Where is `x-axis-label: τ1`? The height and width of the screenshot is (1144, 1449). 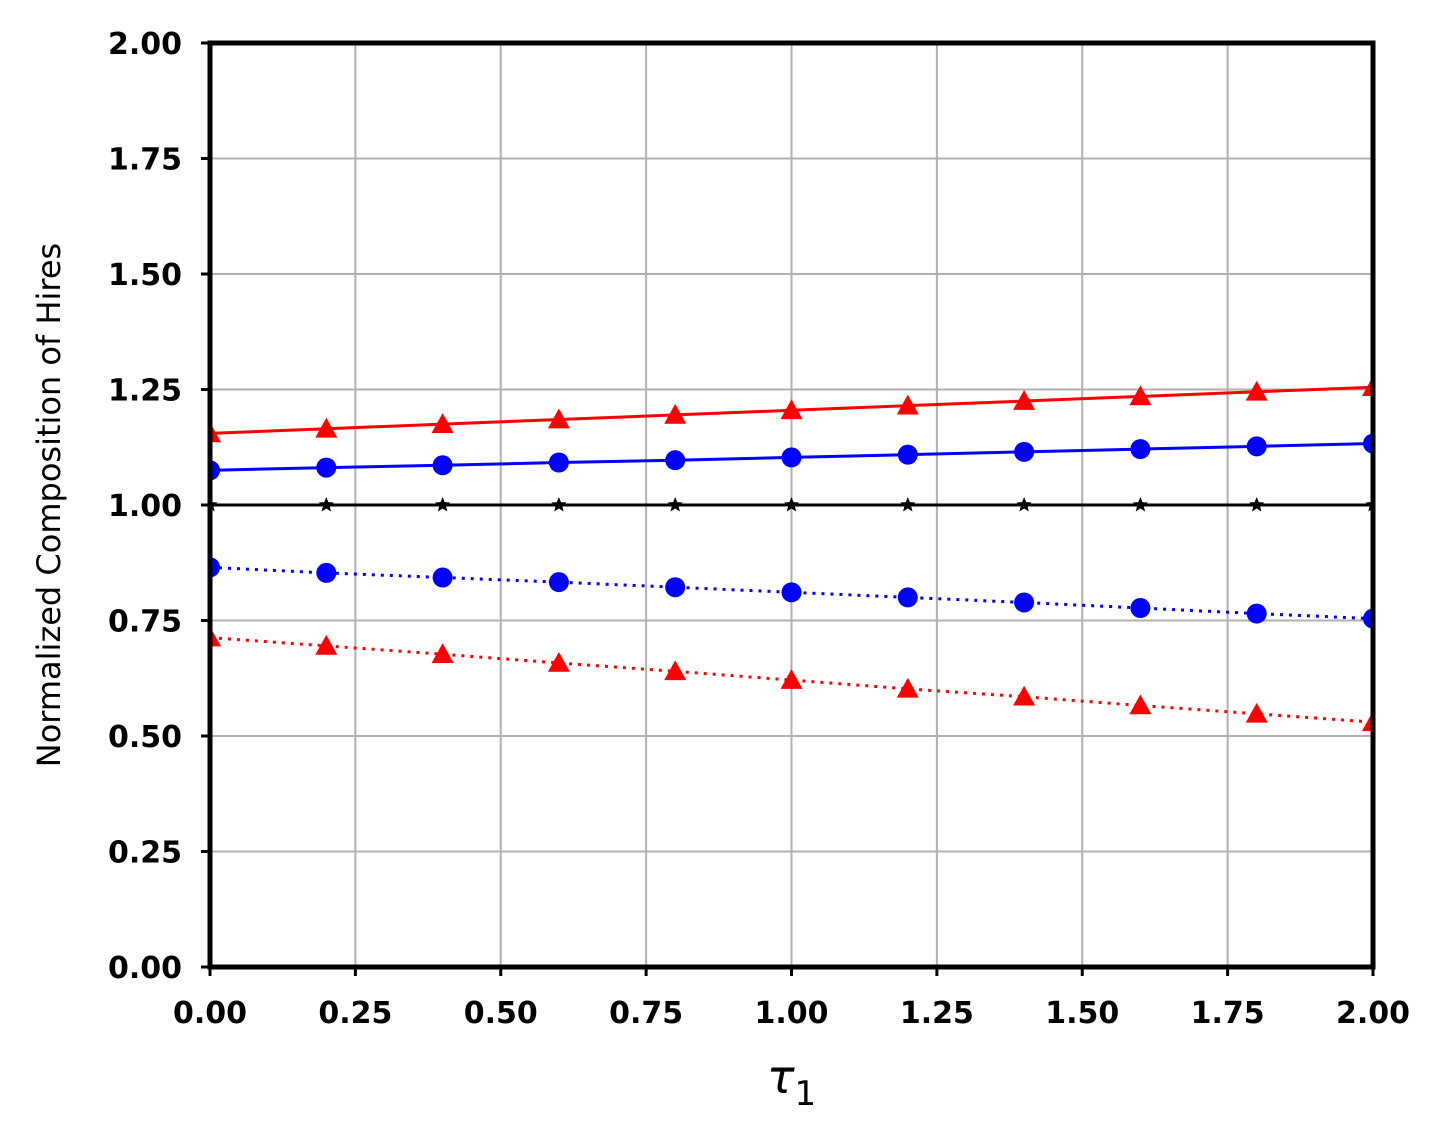
x-axis-label: τ1 is located at coordinates (791, 1082).